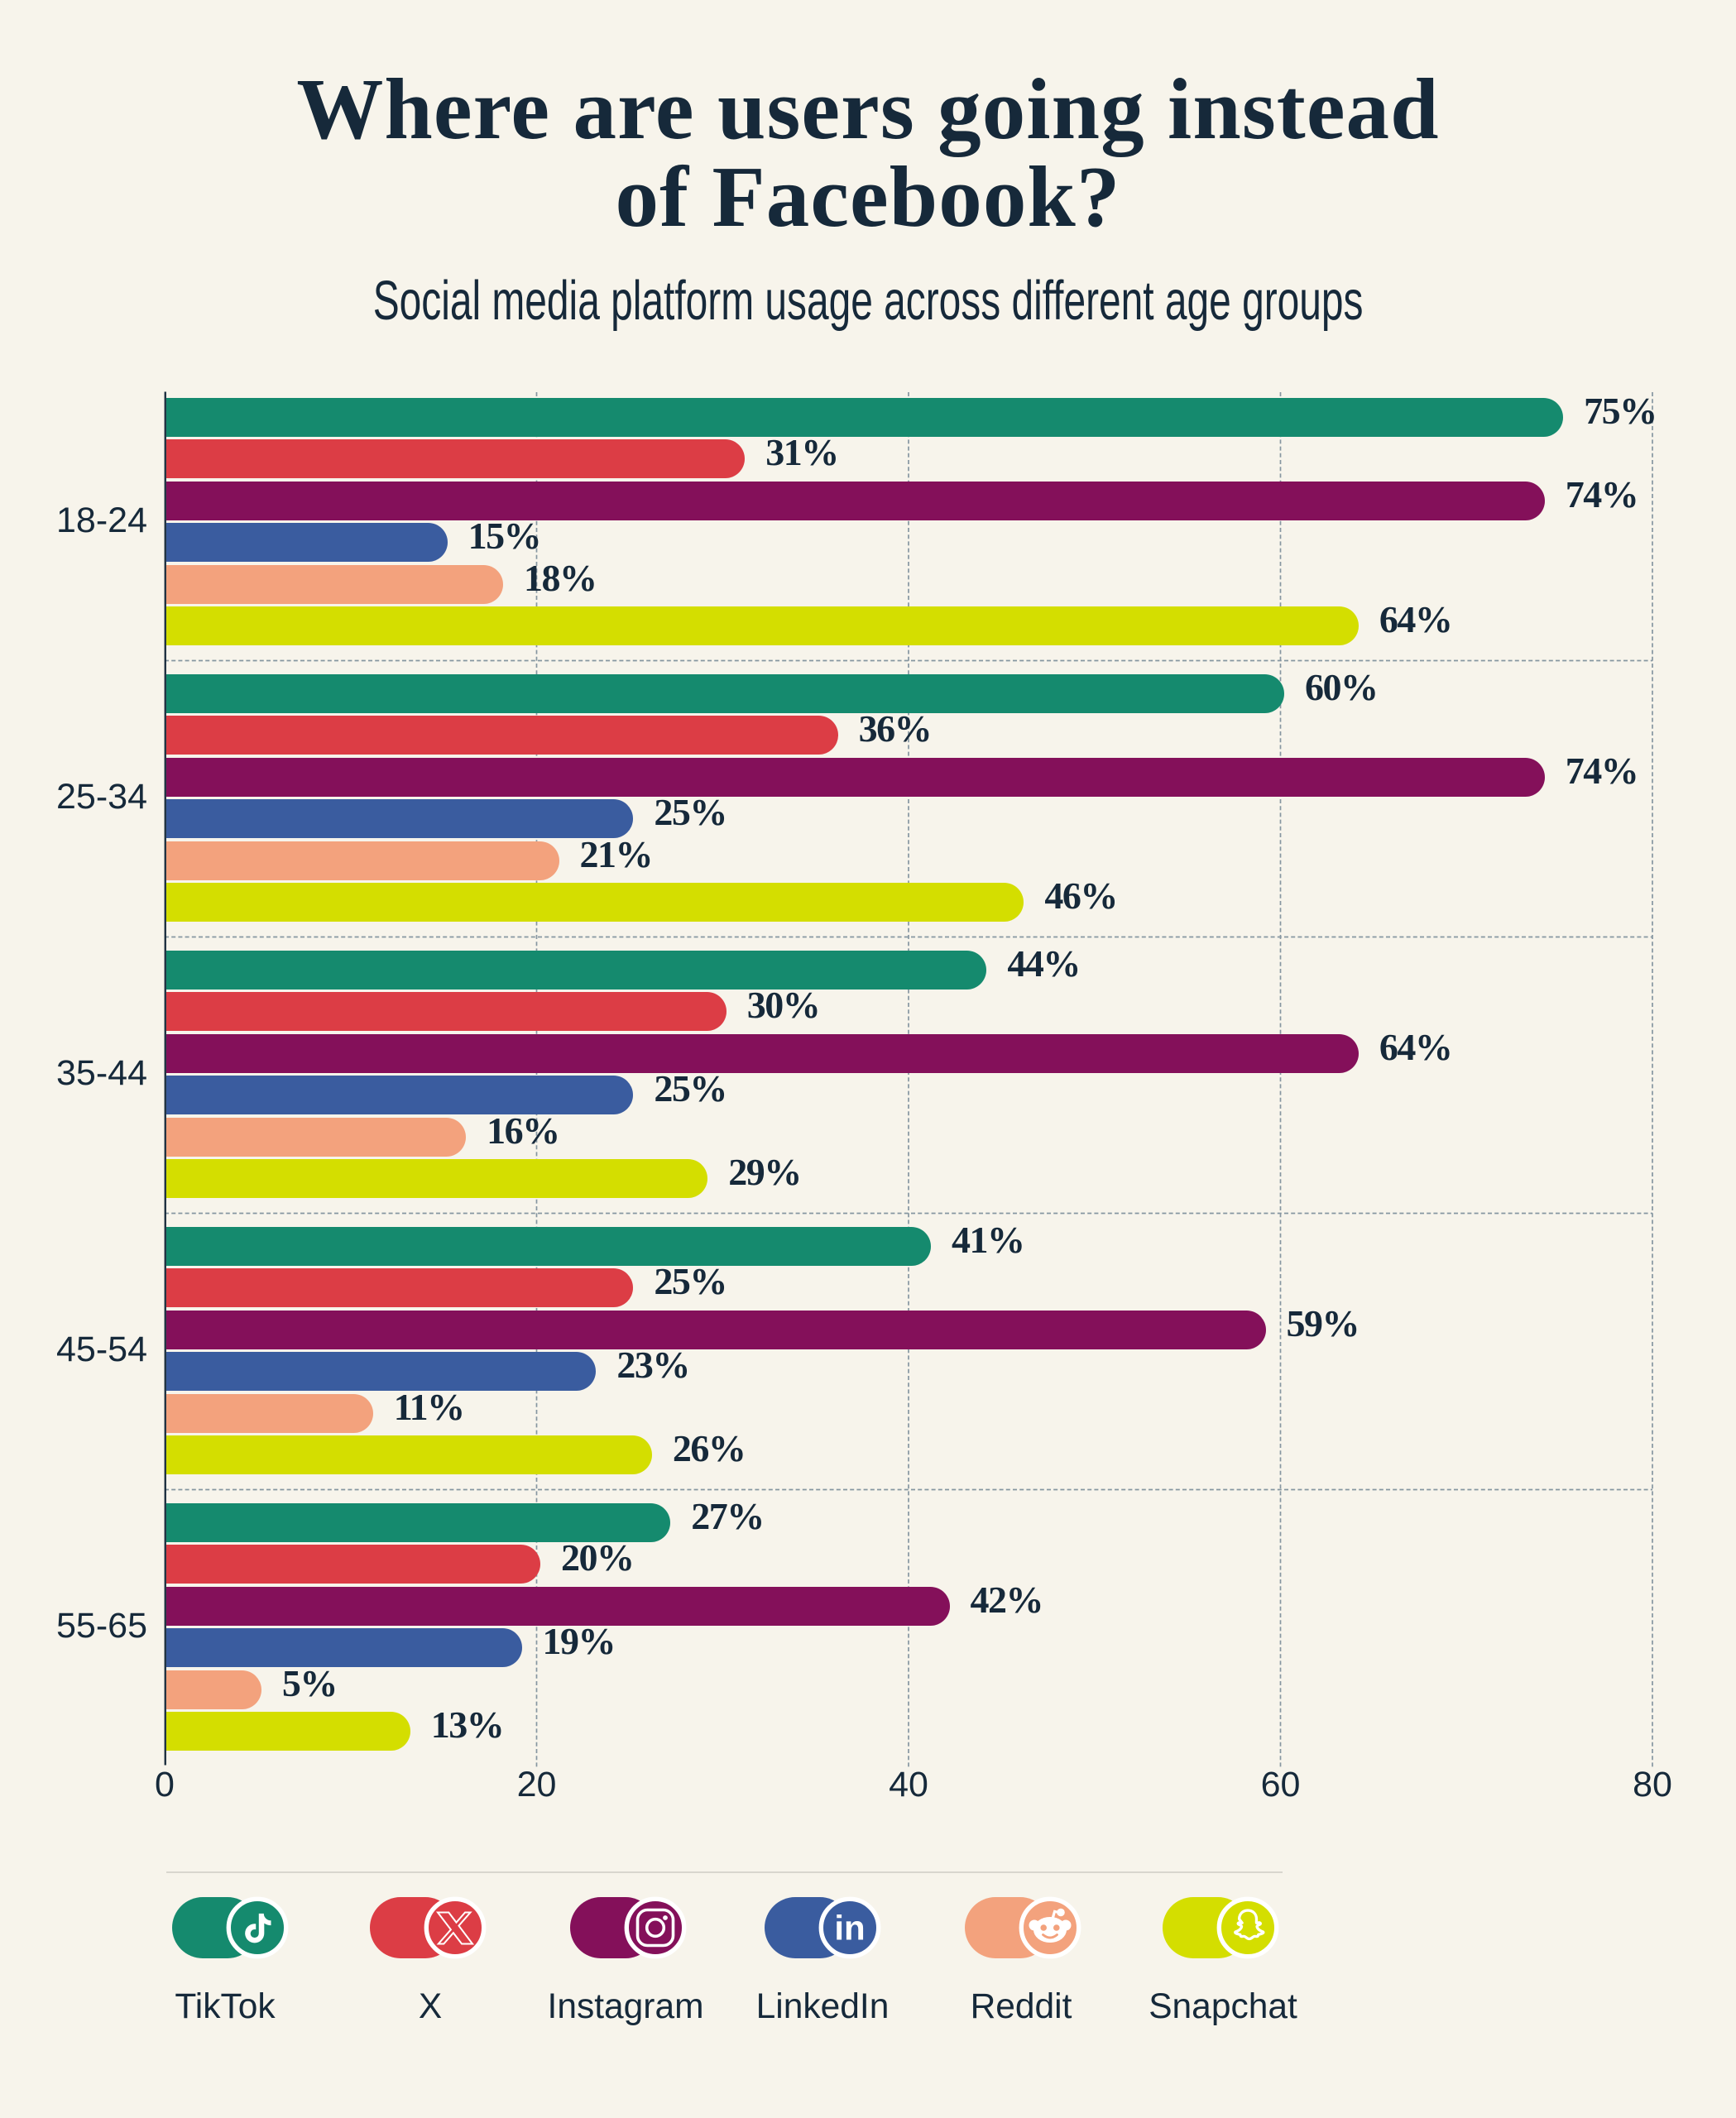 This screenshot has height=2118, width=1736. Describe the element at coordinates (849, 1929) in the screenshot. I see `svg-text: in` at that location.